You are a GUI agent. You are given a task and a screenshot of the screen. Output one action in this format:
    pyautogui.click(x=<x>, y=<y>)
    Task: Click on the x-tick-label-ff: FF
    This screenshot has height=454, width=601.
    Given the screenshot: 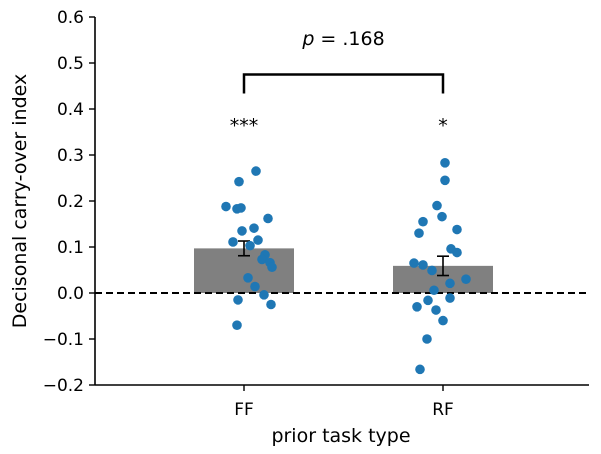 What is the action you would take?
    pyautogui.click(x=244, y=410)
    